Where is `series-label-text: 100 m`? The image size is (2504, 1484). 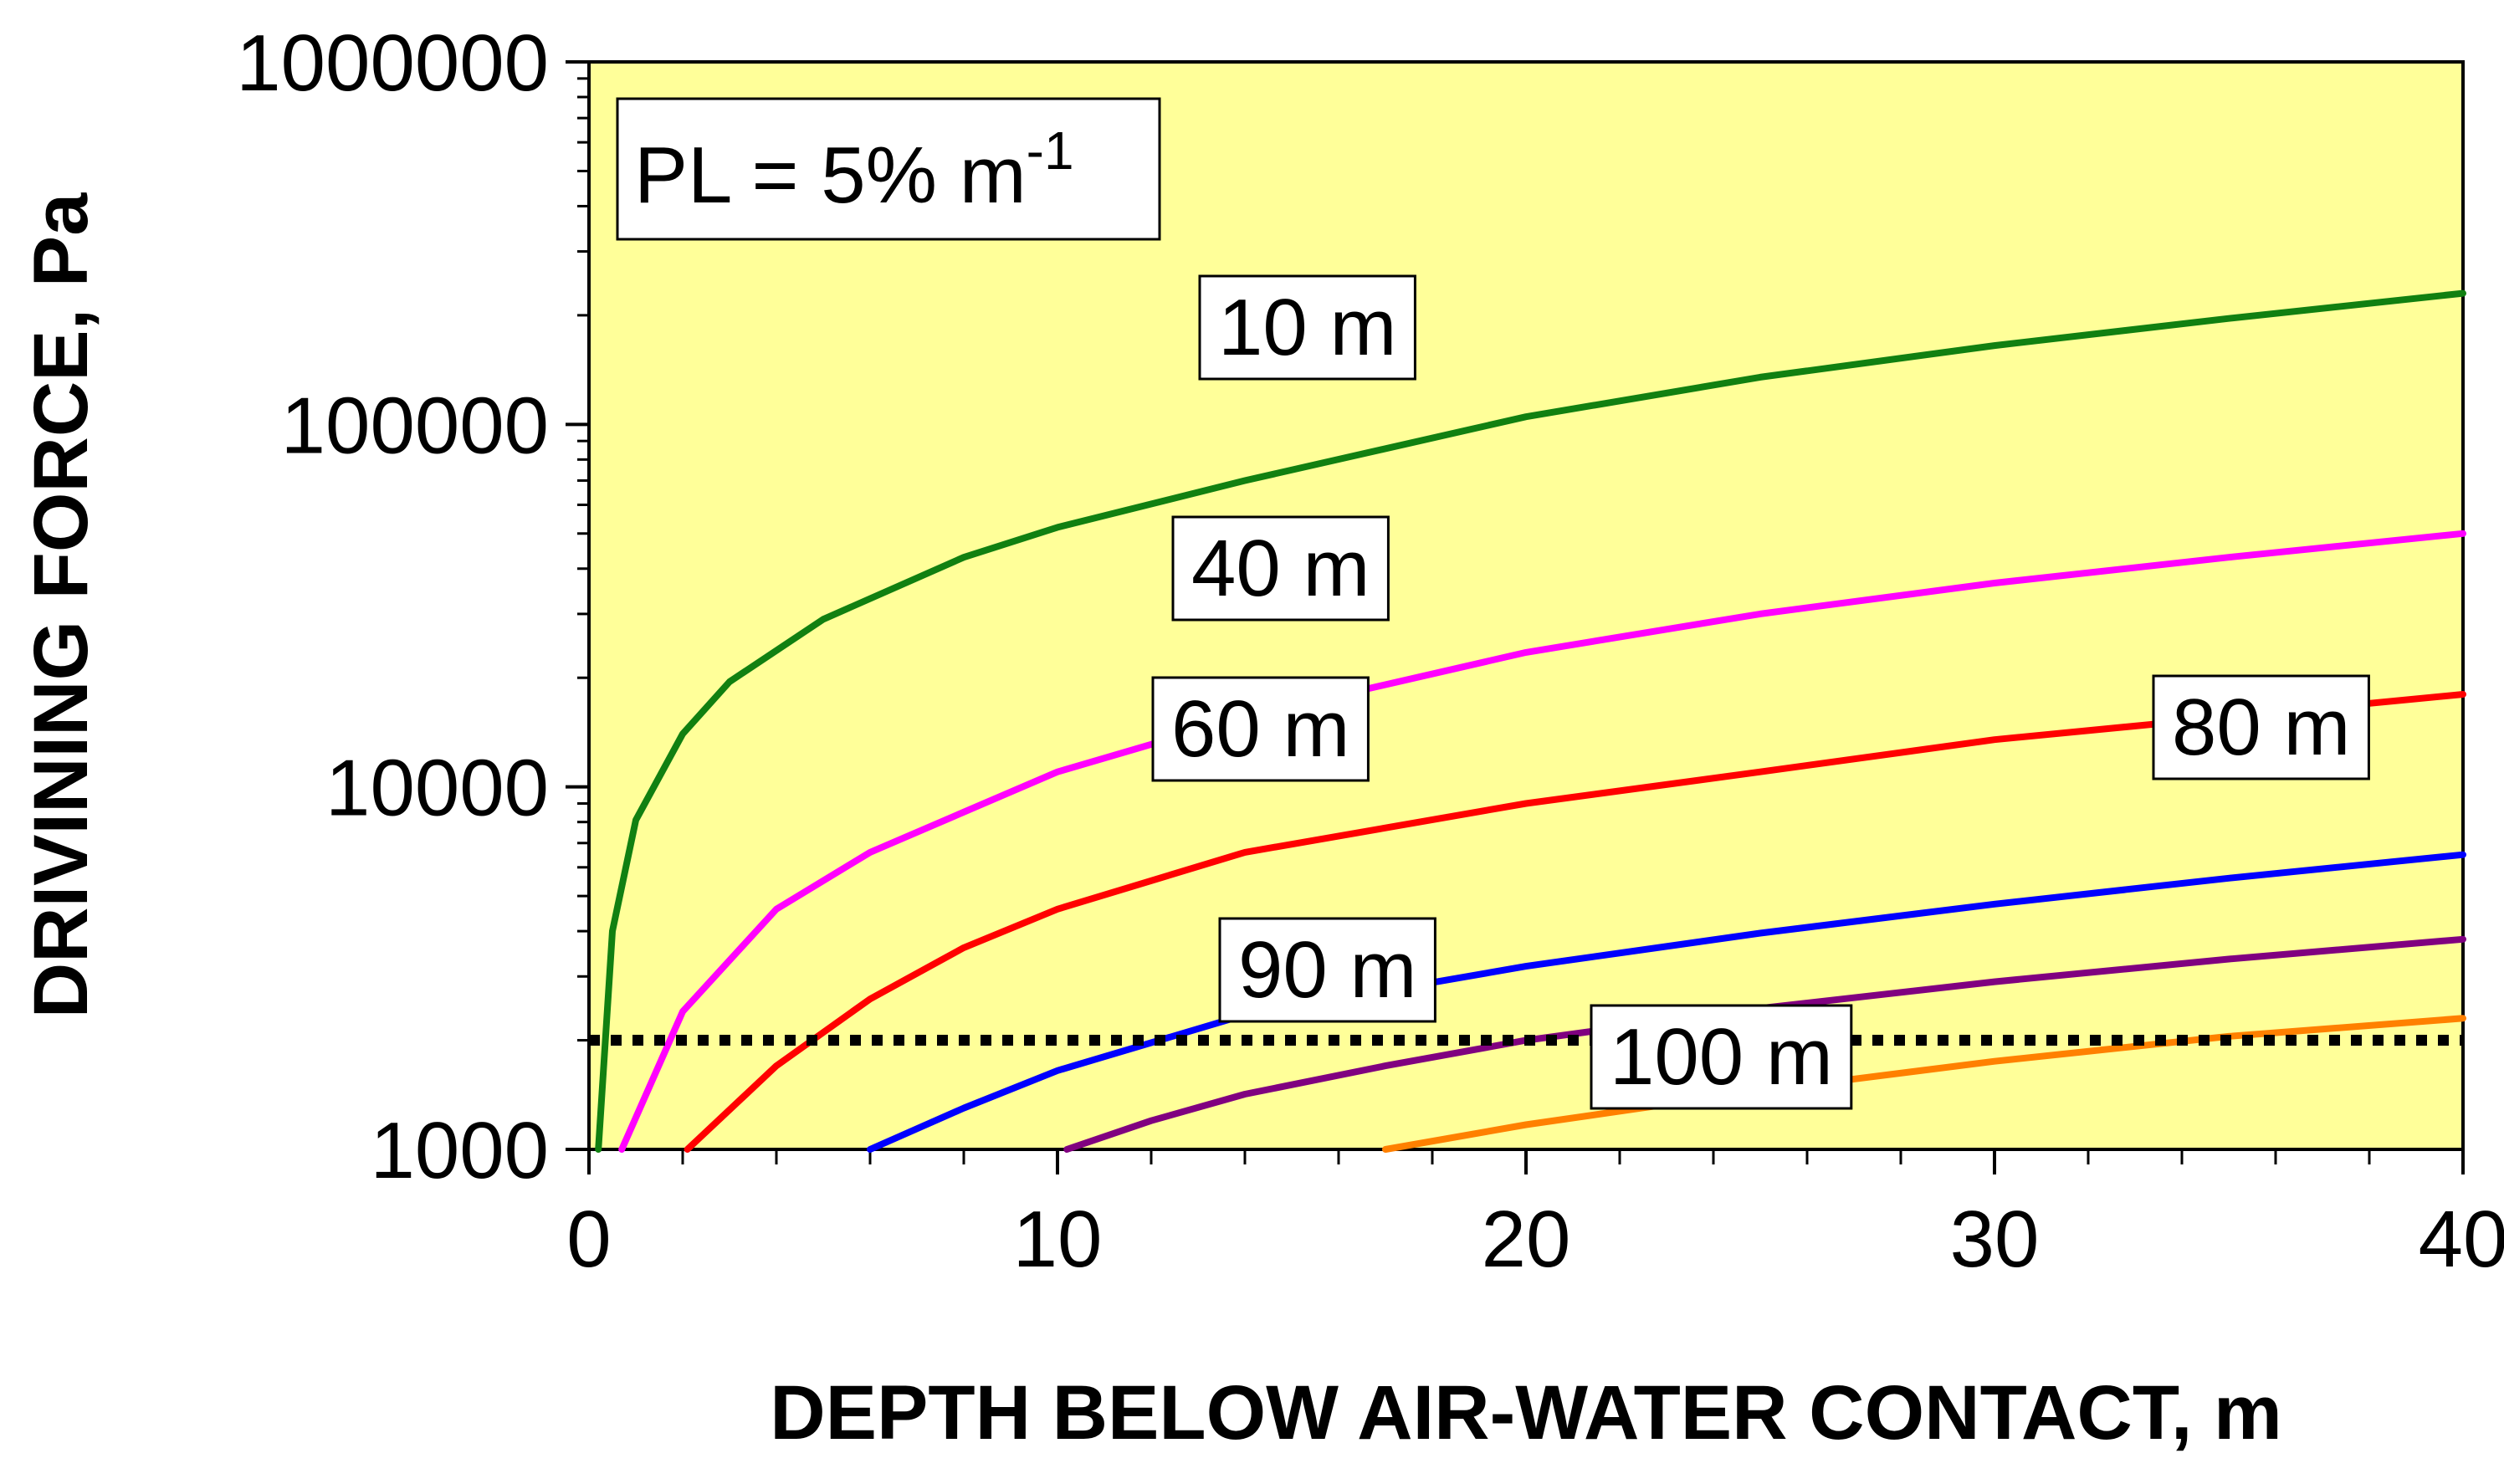
series-label-text: 100 m is located at coordinates (1721, 1057).